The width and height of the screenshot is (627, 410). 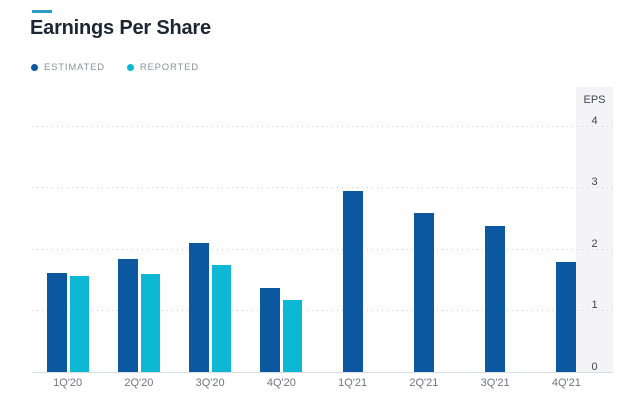 I want to click on bar-group-4q20: 4Q'20, so click(x=281, y=194).